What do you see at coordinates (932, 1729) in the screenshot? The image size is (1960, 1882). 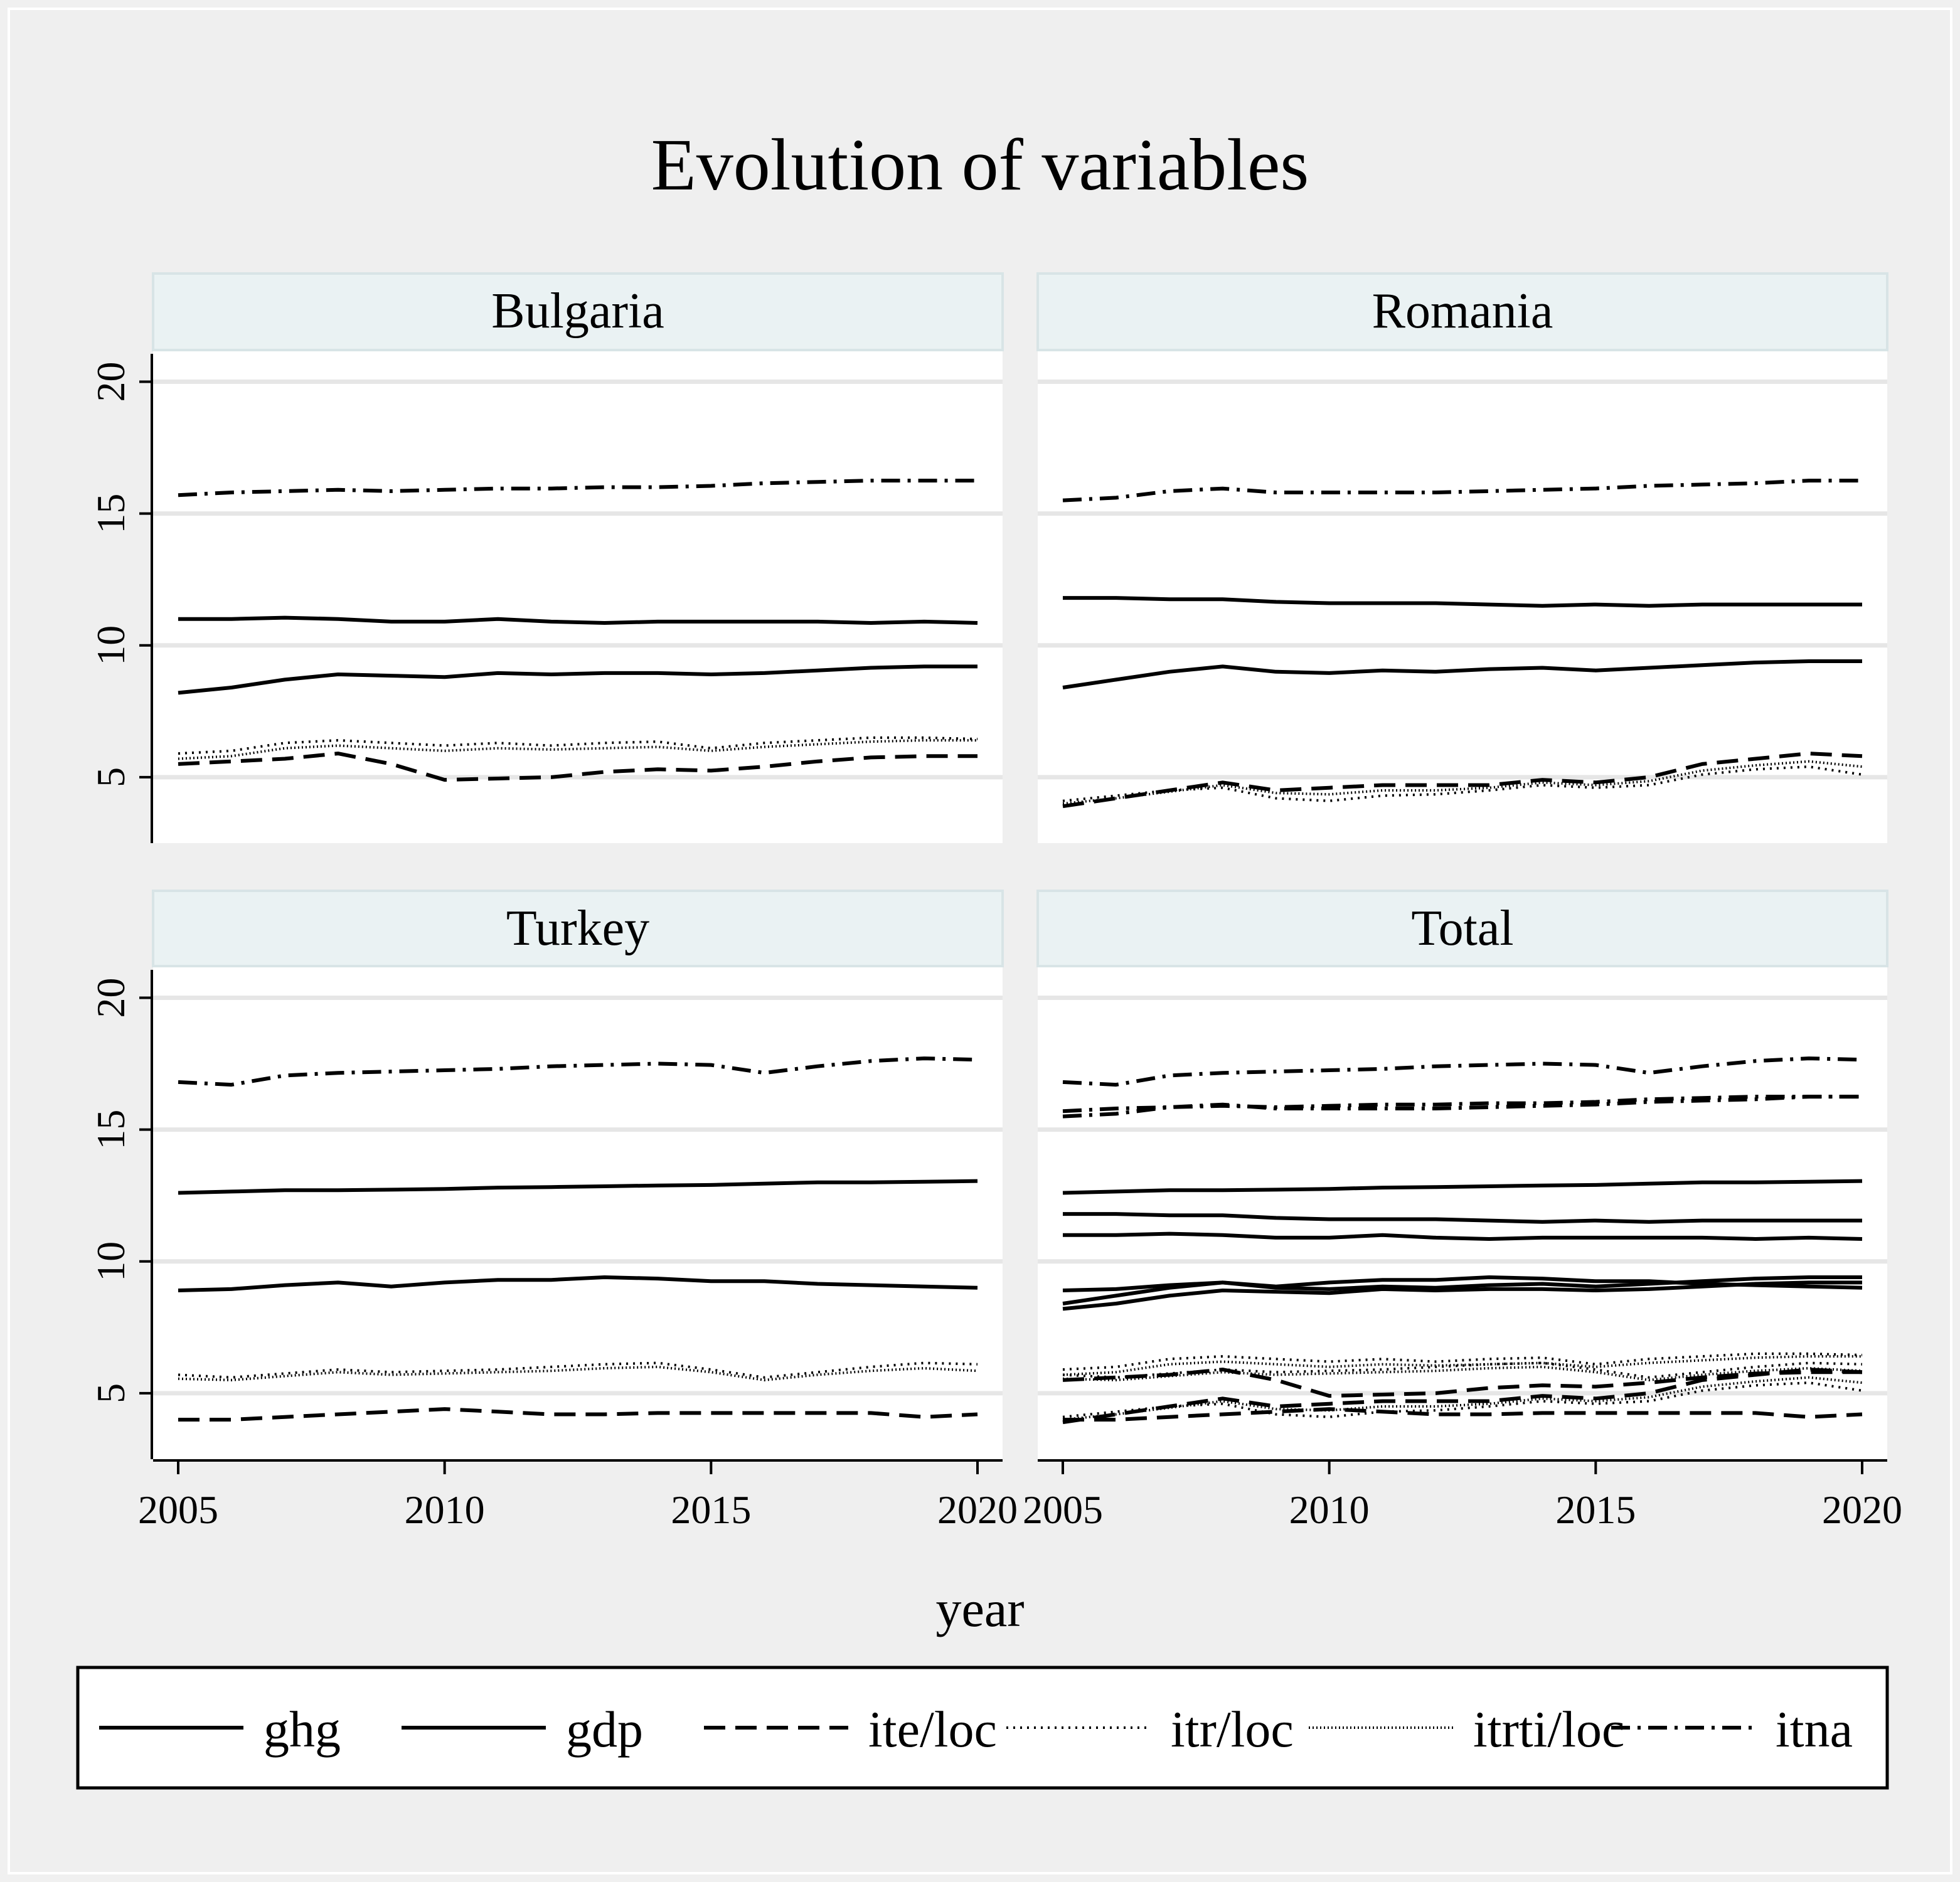 I see `legend-label-ite: ite/loc` at bounding box center [932, 1729].